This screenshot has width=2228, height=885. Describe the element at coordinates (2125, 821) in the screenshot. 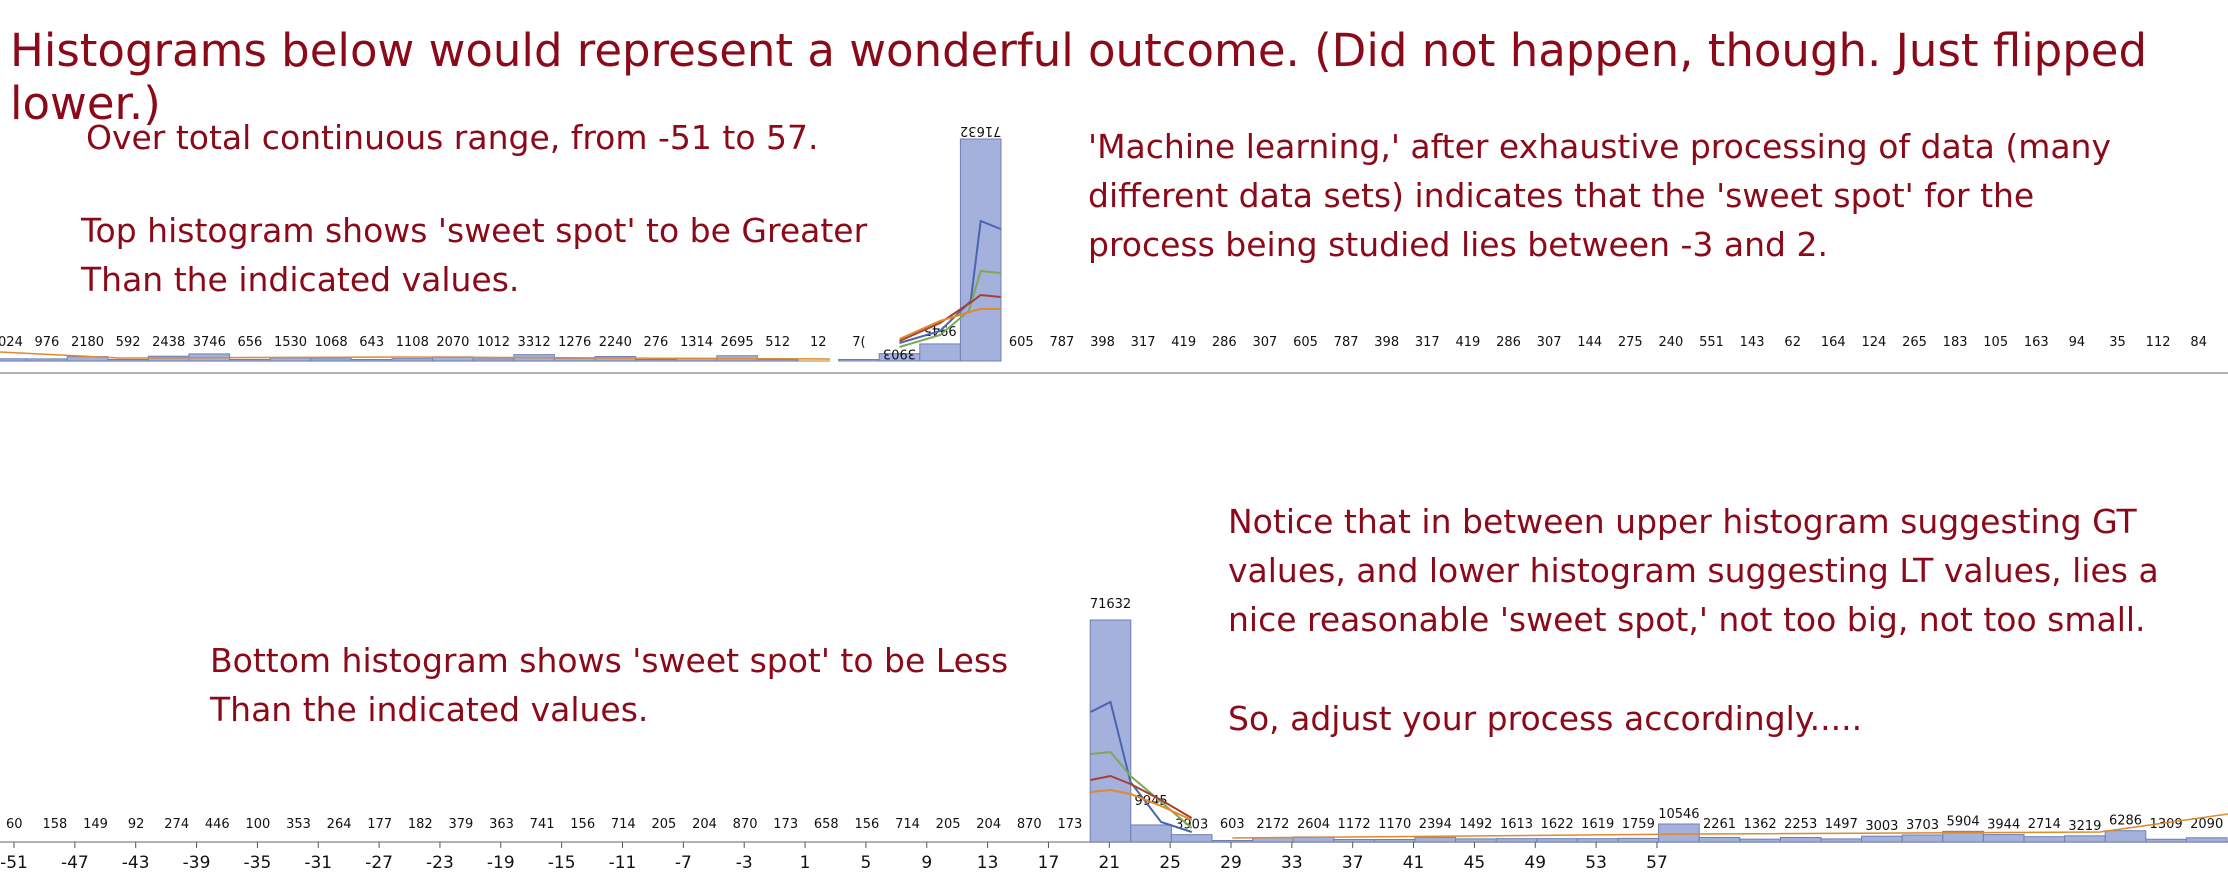

I see `bottom-bar-label: 6286` at that location.